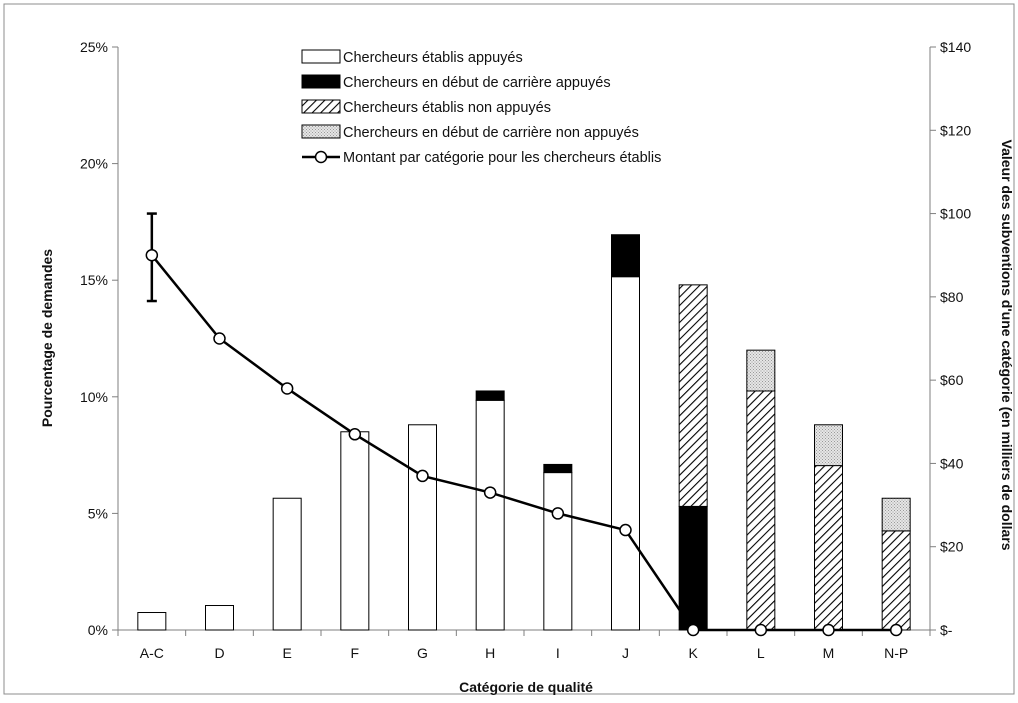  I want to click on y2-tick-label: $40, so click(952, 463).